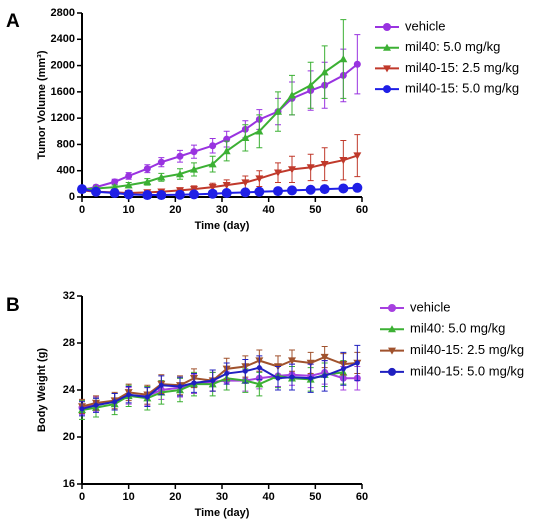 This screenshot has width=550, height=532. I want to click on legend-label: vehicle, so click(425, 25).